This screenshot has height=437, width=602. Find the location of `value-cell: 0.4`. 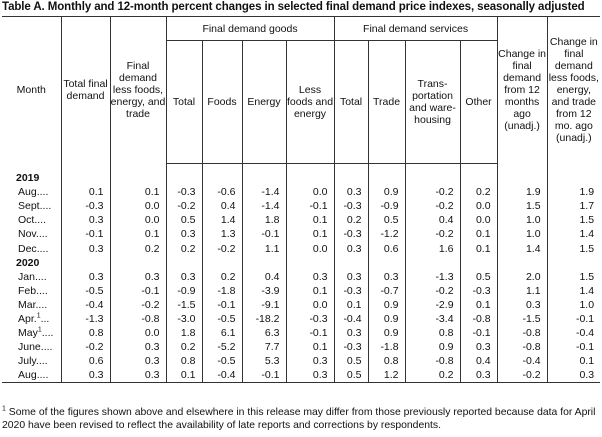

value-cell: 0.4 is located at coordinates (478, 361).